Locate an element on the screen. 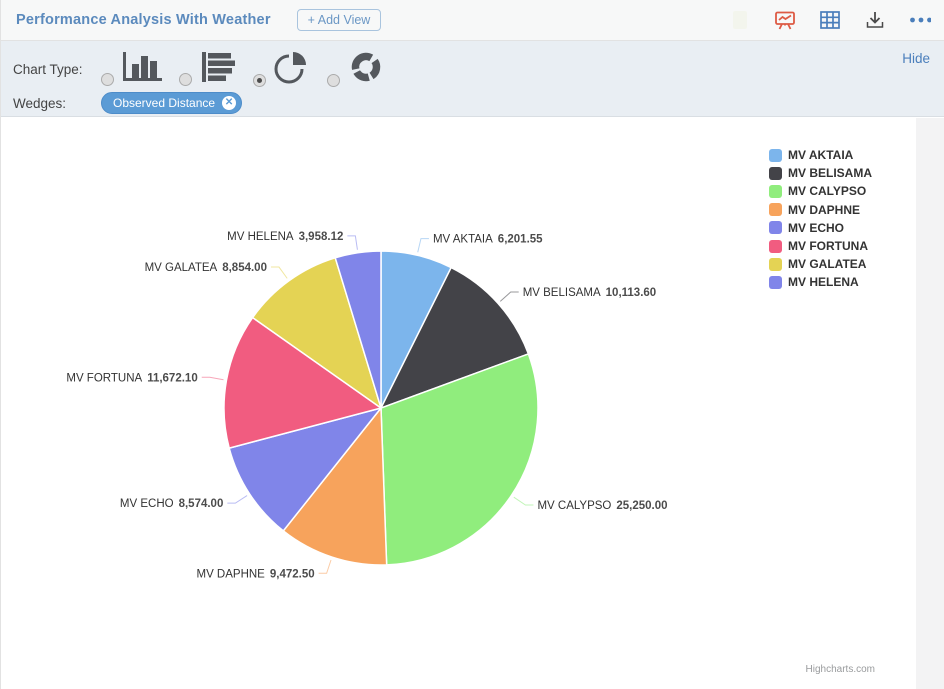 This screenshot has width=944, height=689. pie-chart-icon is located at coordinates (293, 69).